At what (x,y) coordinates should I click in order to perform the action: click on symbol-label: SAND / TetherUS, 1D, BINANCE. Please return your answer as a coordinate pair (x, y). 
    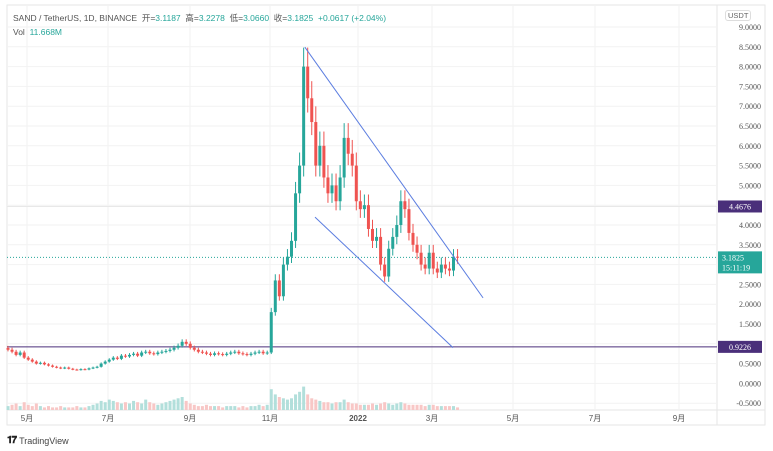
    Looking at the image, I should click on (75, 18).